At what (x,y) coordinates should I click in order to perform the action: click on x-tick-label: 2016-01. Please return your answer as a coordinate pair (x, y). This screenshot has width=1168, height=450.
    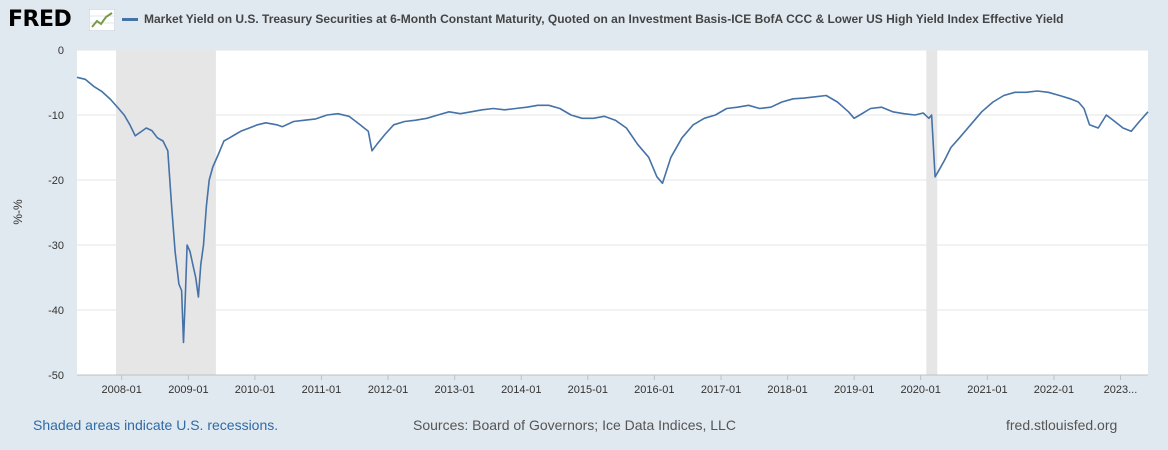
    Looking at the image, I should click on (654, 390).